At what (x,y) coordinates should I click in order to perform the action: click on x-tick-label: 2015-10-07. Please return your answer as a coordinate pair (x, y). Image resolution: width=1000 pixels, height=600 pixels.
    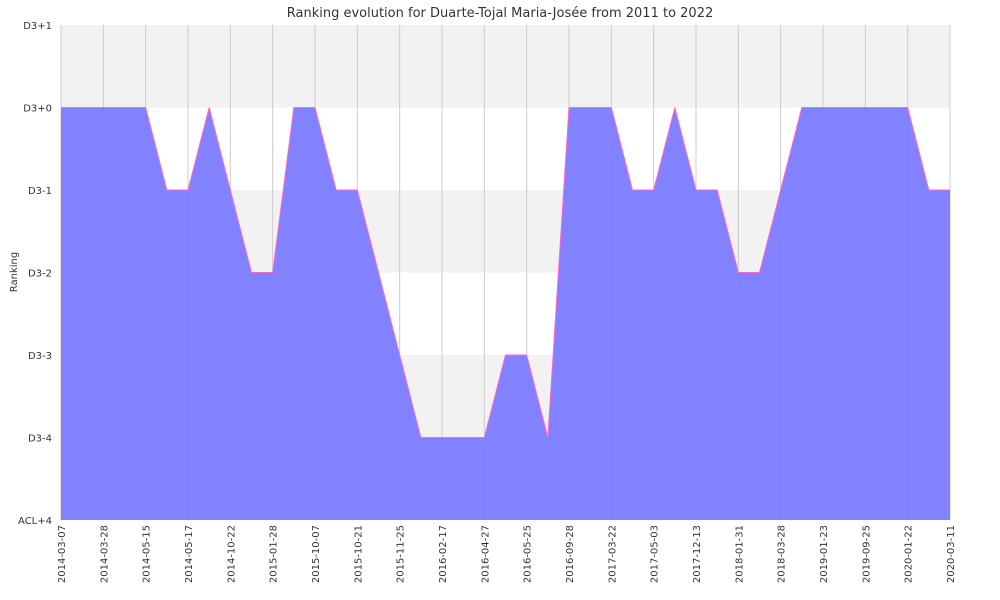
    Looking at the image, I should click on (316, 554).